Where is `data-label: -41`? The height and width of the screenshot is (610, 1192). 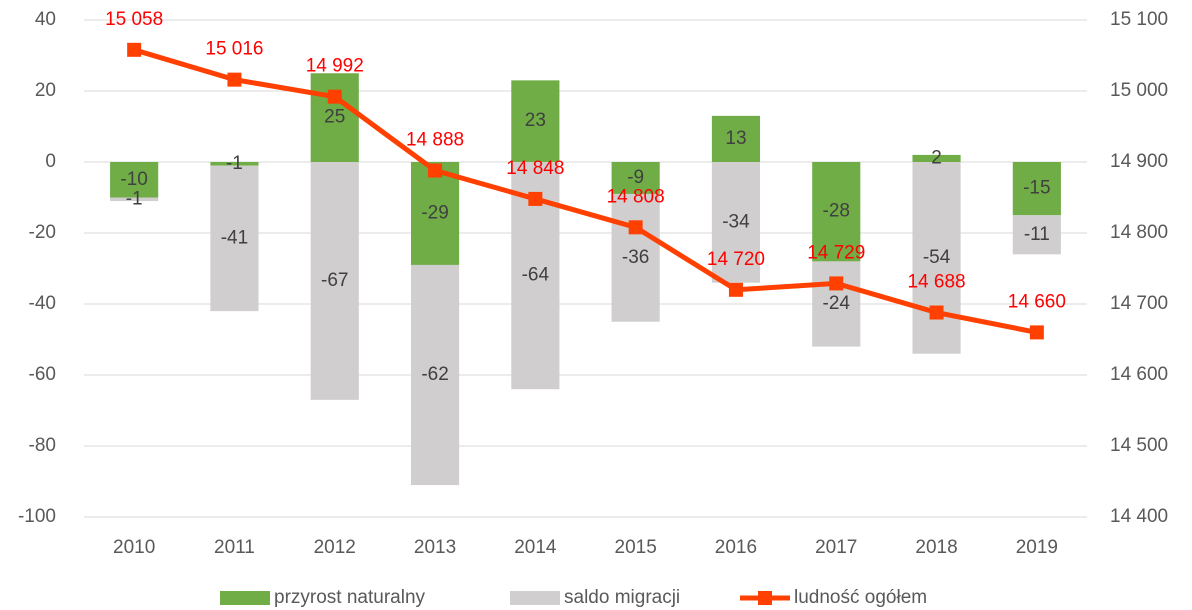 data-label: -41 is located at coordinates (234, 237).